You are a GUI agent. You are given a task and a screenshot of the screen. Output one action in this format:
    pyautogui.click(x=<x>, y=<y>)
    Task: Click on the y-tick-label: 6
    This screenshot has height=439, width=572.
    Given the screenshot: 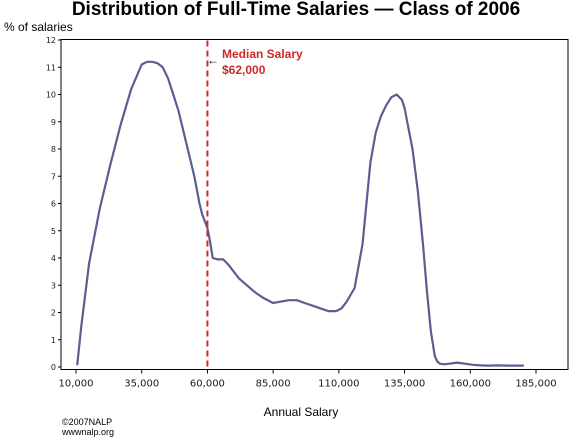 What is the action you would take?
    pyautogui.click(x=53, y=204)
    